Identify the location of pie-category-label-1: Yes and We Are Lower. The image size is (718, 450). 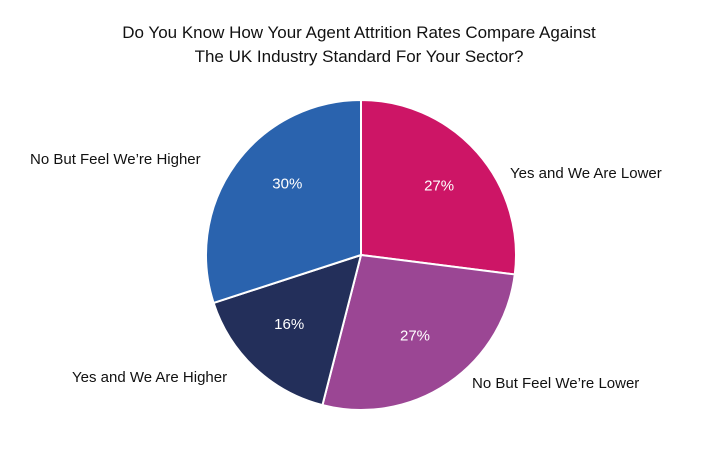
(586, 173).